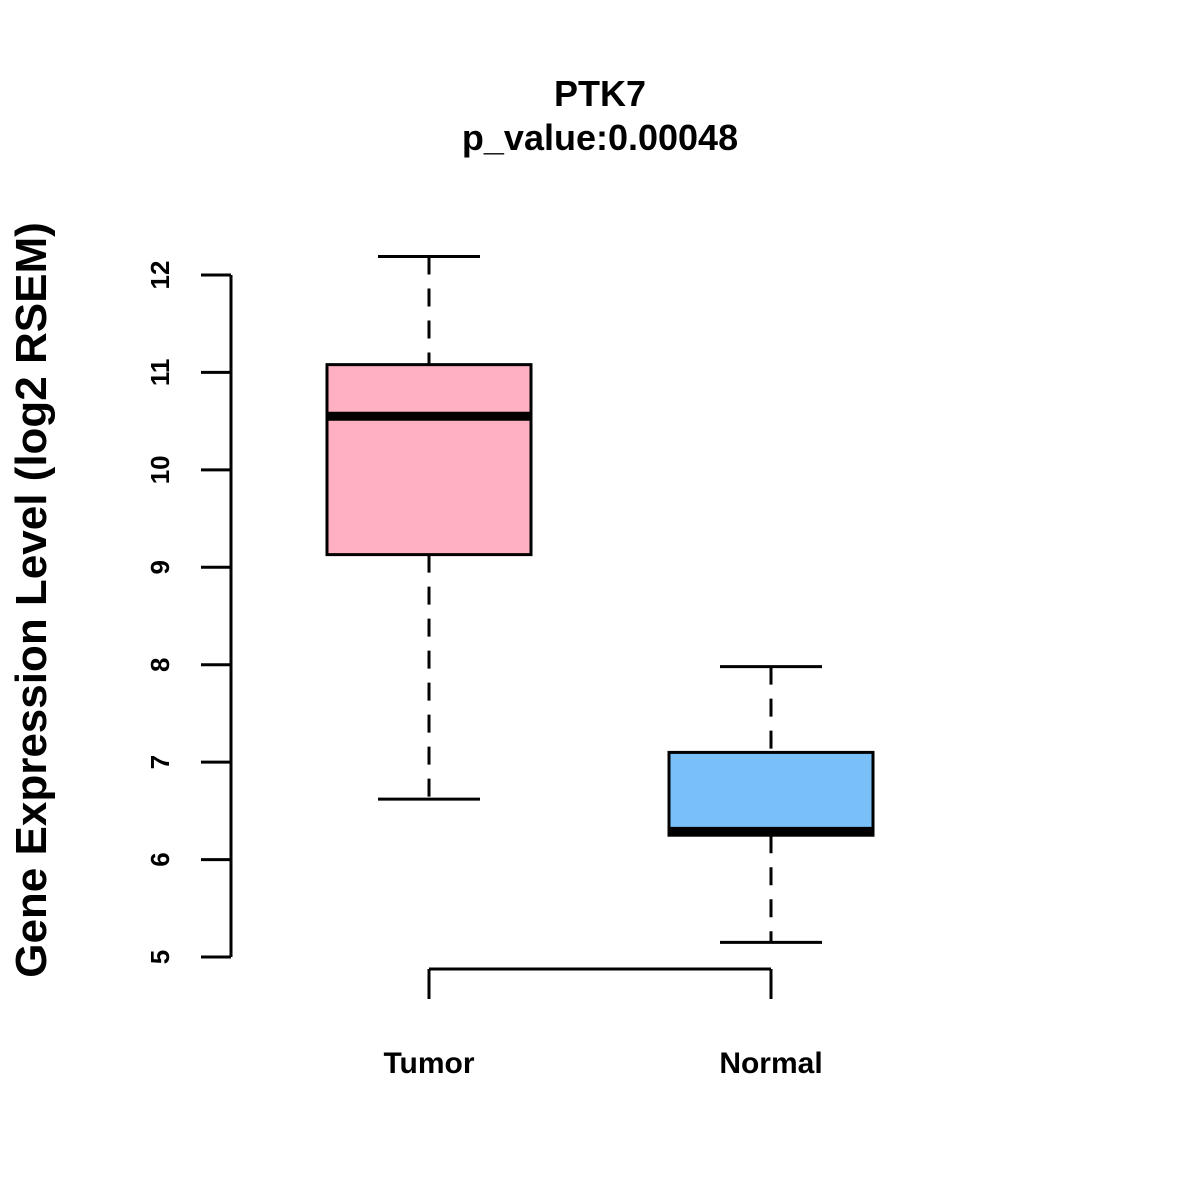  I want to click on x-tick-label: Normal, so click(770, 1063).